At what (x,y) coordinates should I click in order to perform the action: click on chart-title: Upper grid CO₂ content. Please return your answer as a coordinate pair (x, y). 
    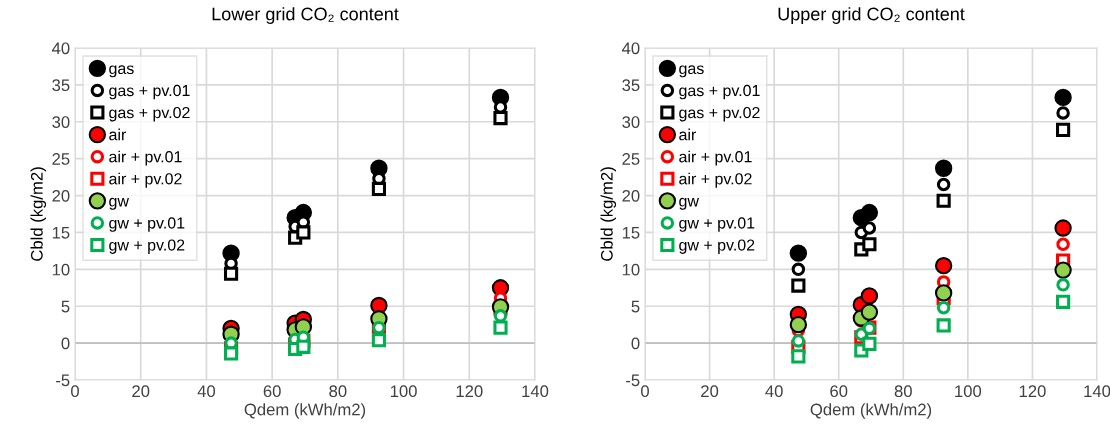
    Looking at the image, I should click on (871, 15).